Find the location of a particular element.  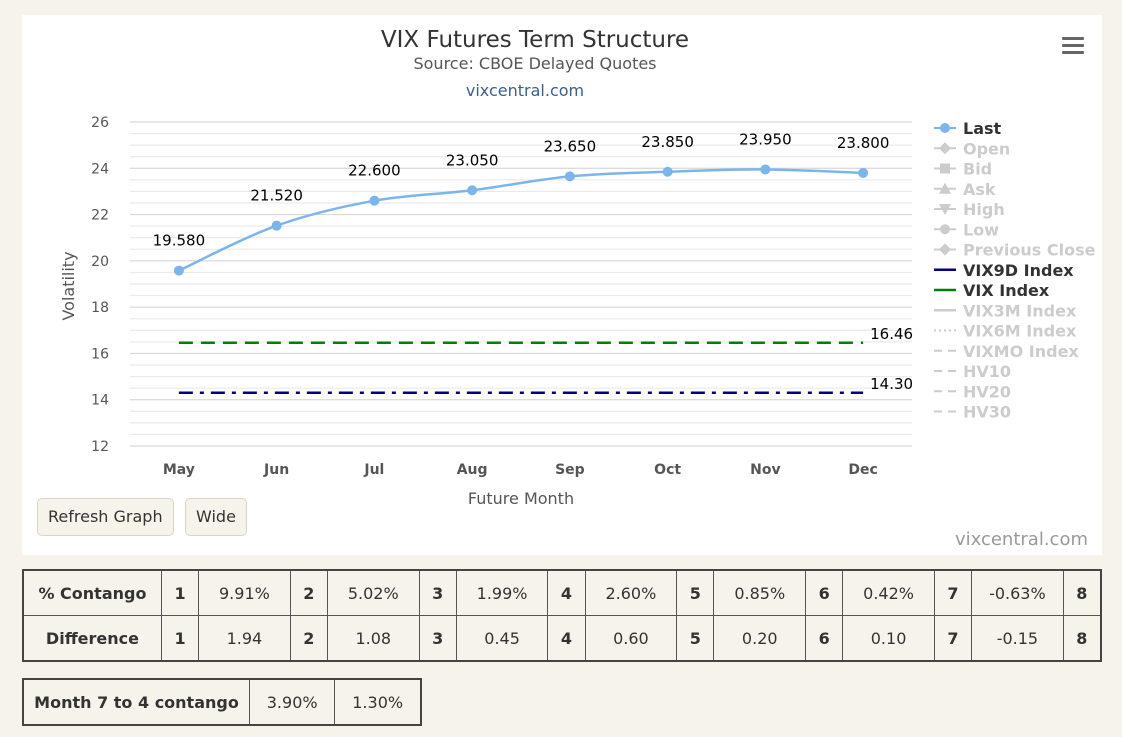

y-tick-label: 20 is located at coordinates (100, 262).